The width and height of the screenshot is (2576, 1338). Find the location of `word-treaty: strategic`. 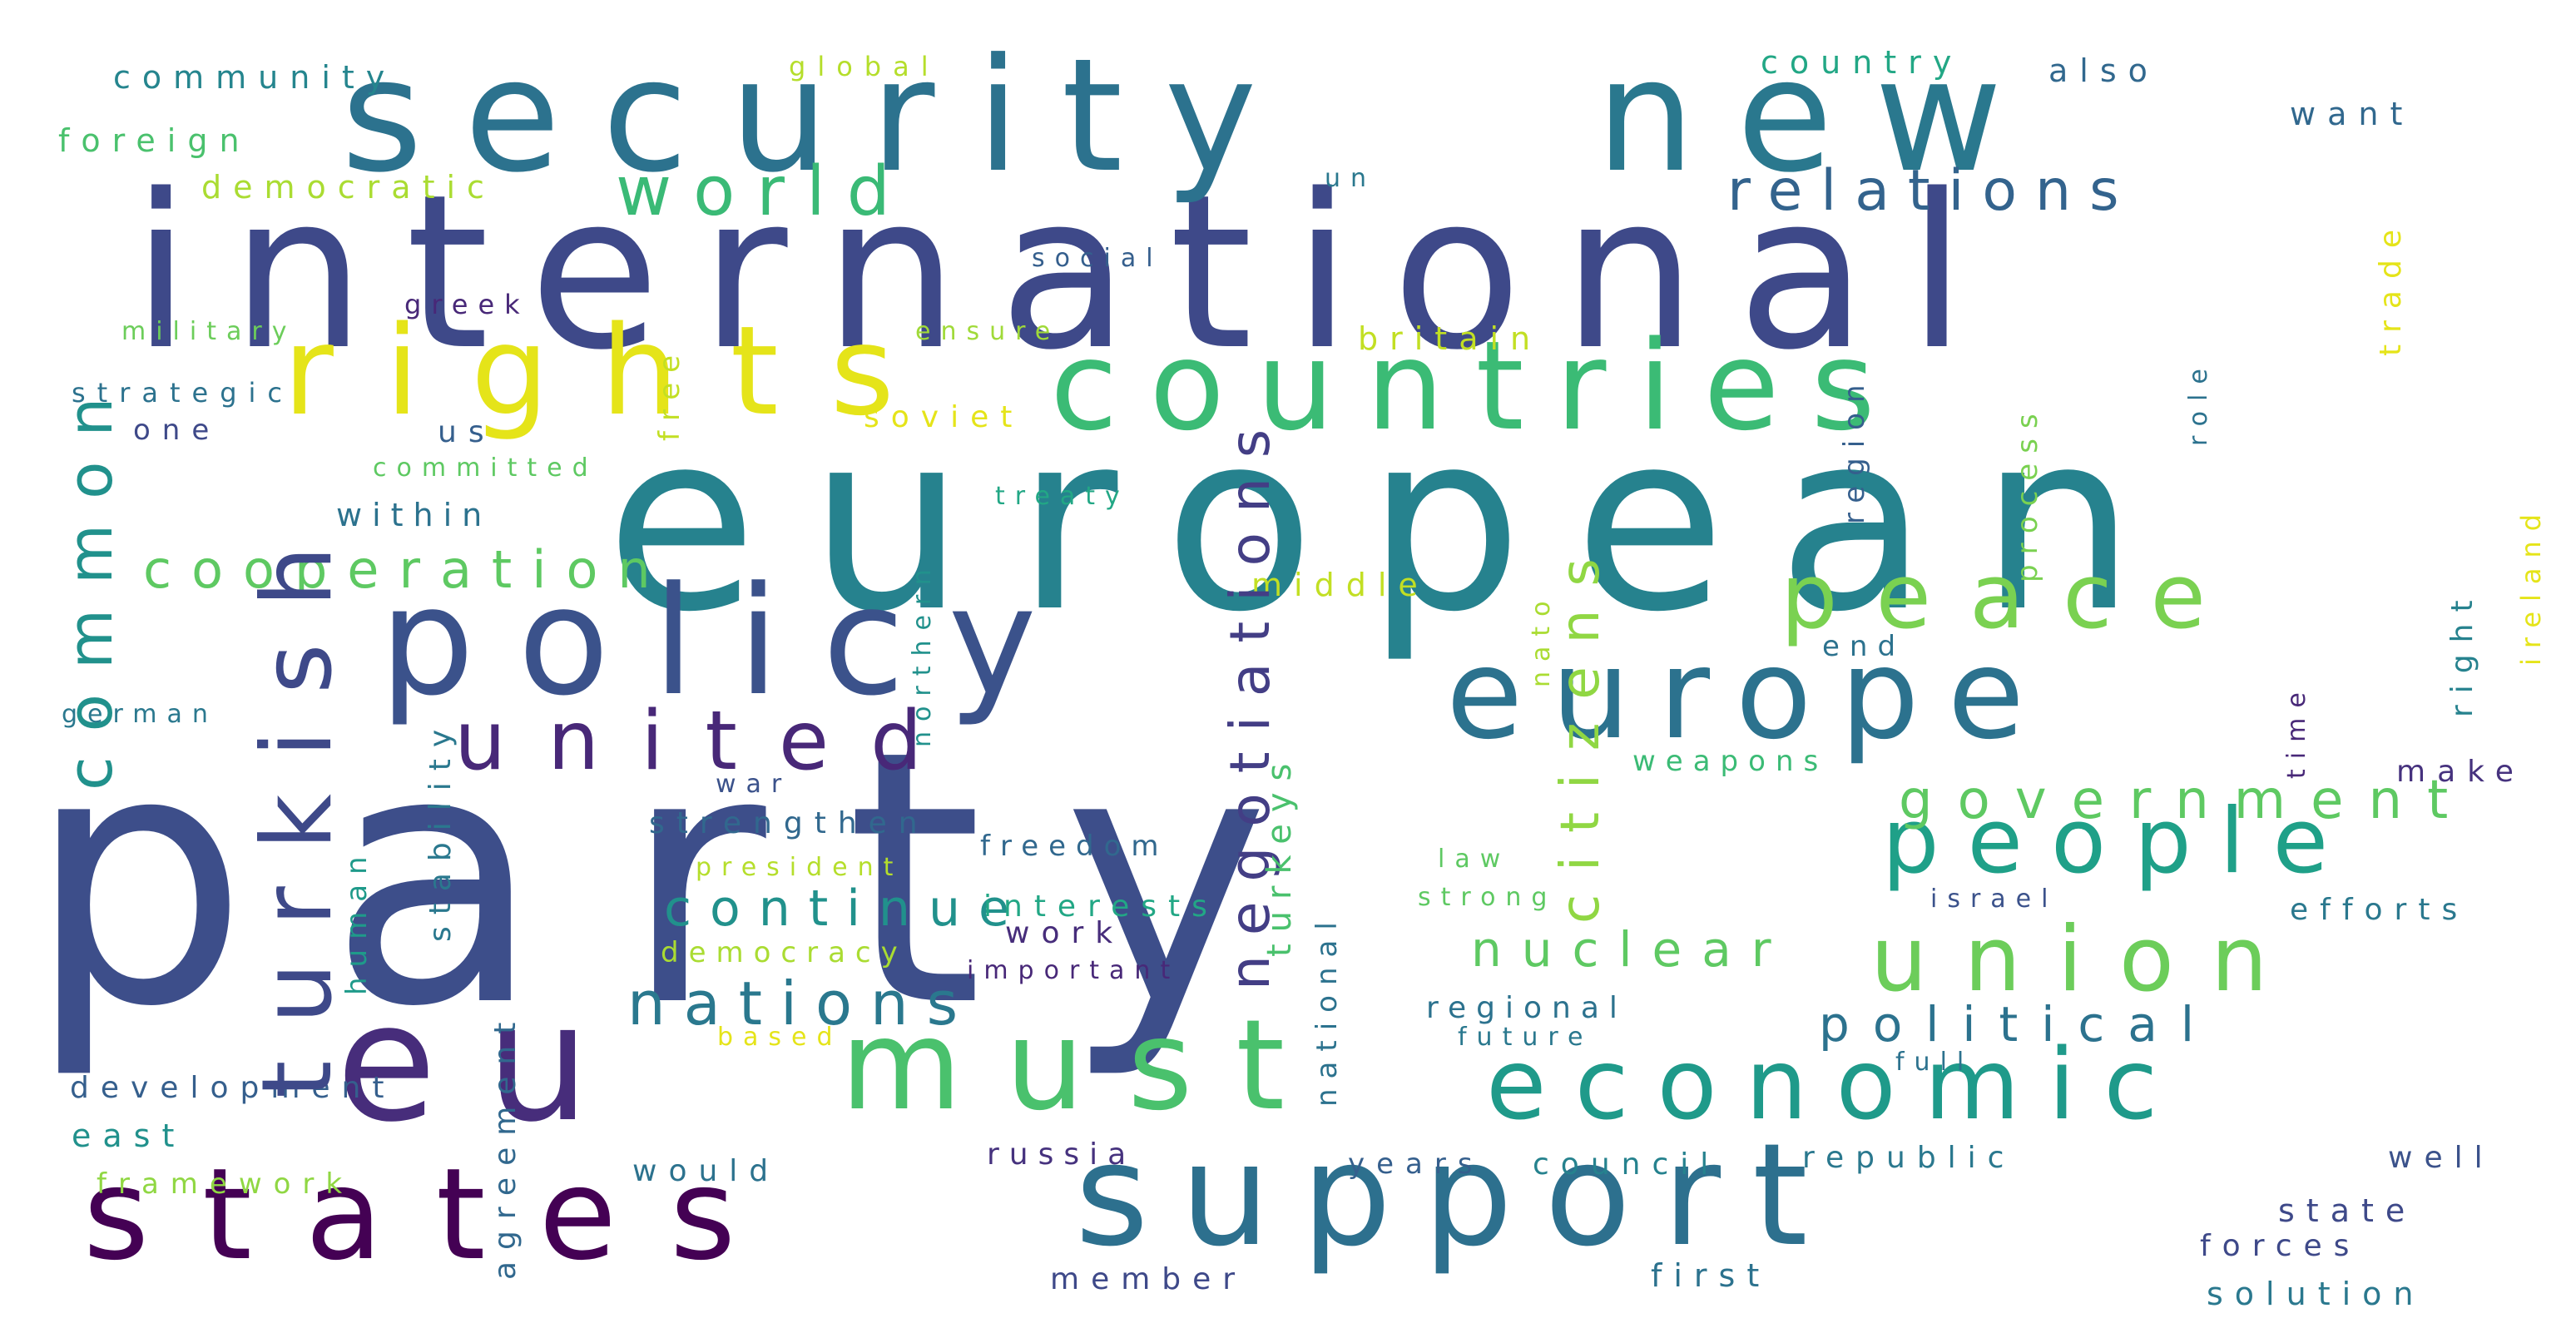

word-treaty: strategic is located at coordinates (183, 393).